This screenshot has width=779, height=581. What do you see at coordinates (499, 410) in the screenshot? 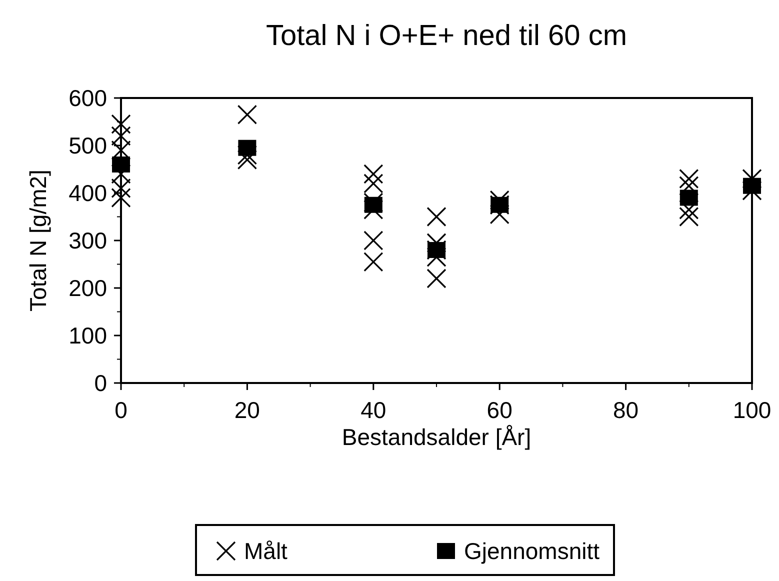
I see `x-tick-label: 60` at bounding box center [499, 410].